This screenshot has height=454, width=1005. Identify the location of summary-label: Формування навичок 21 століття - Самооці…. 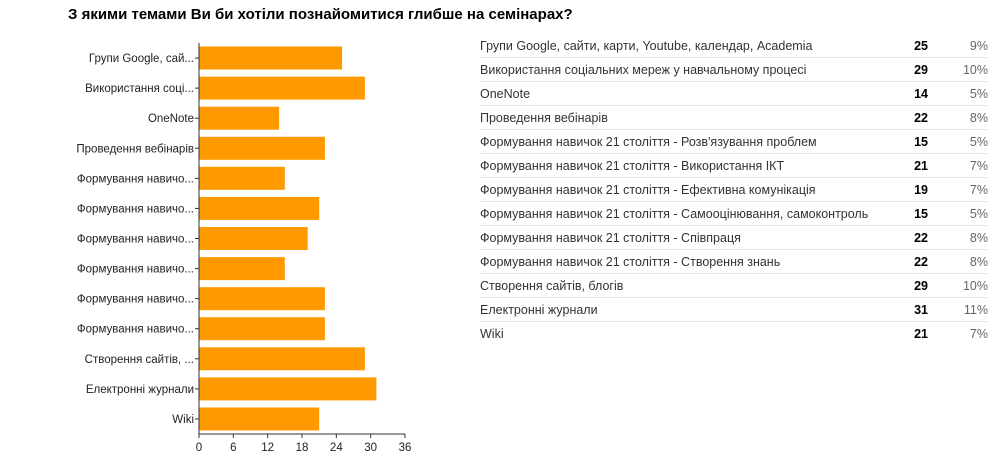
(674, 213).